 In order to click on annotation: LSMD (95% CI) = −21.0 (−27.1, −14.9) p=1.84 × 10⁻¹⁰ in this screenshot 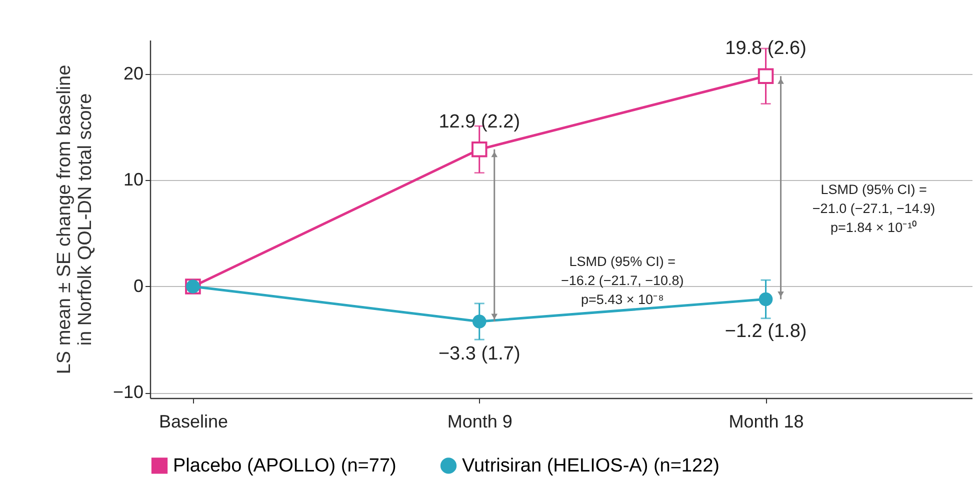, I will do `click(874, 208)`.